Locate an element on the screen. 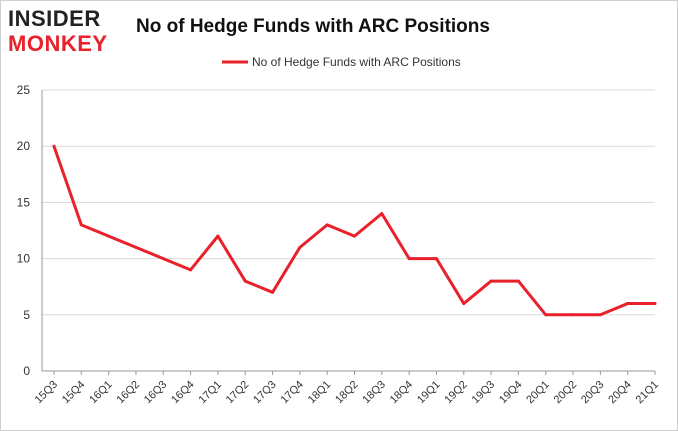  x-tick-label: 20Q3 is located at coordinates (593, 393).